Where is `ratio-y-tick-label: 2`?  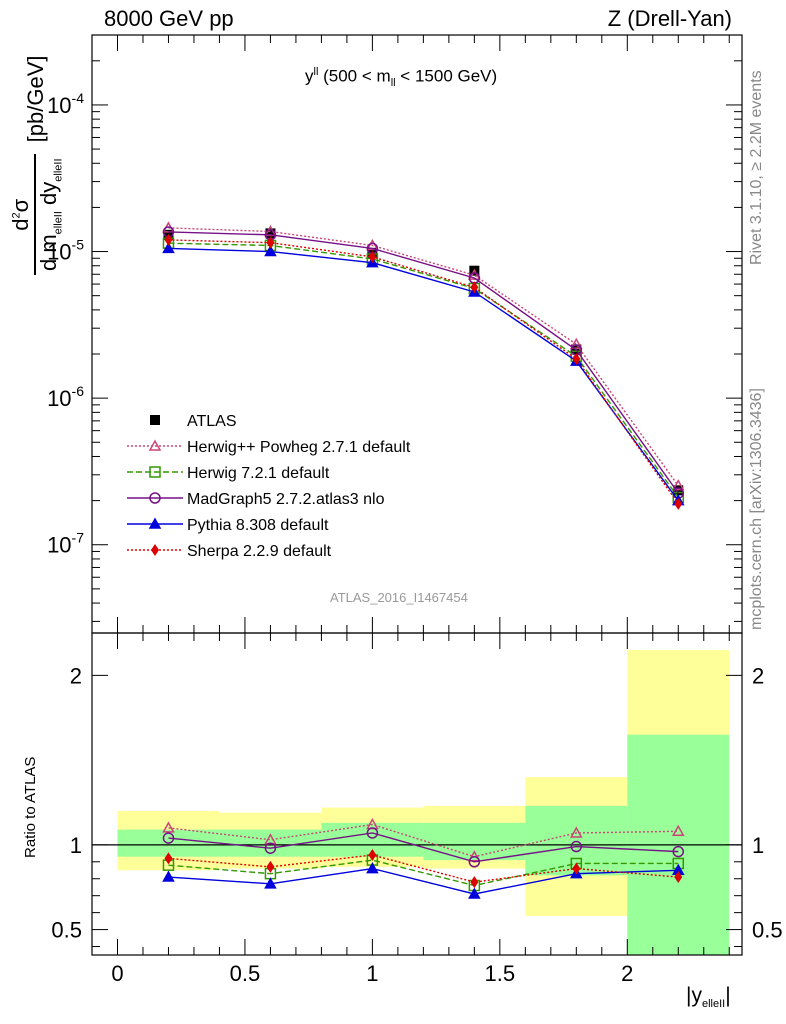
ratio-y-tick-label: 2 is located at coordinates (76, 675).